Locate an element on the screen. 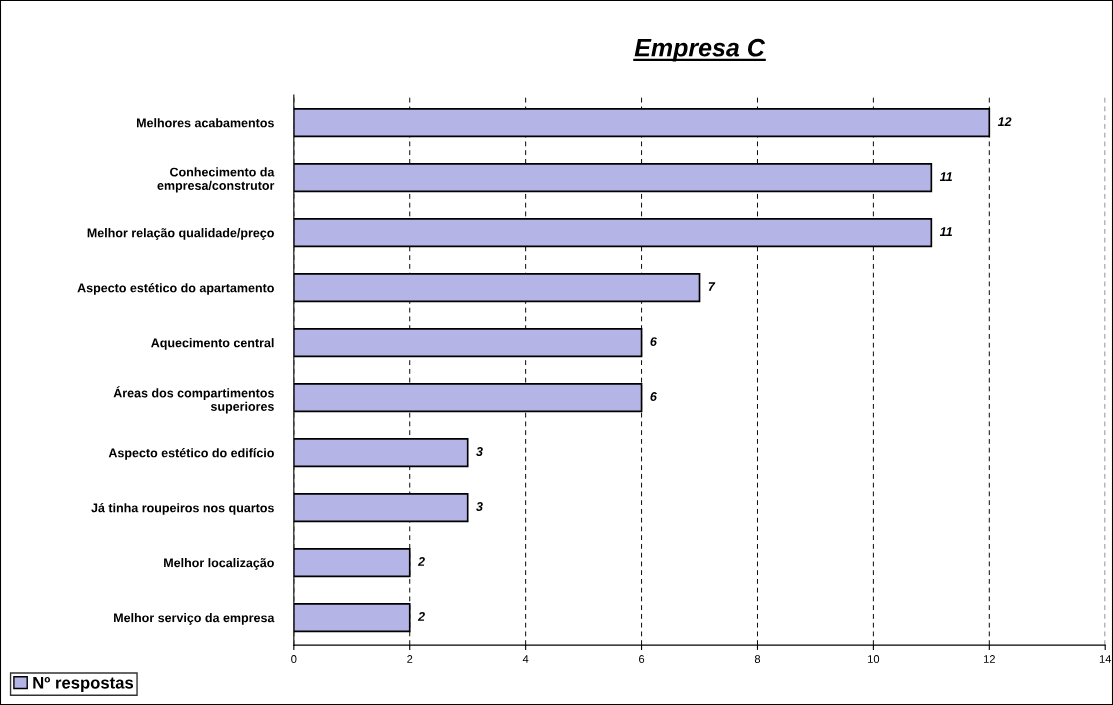 The image size is (1113, 705). y-tick-label: Aspecto estético do apartamento is located at coordinates (175, 289).